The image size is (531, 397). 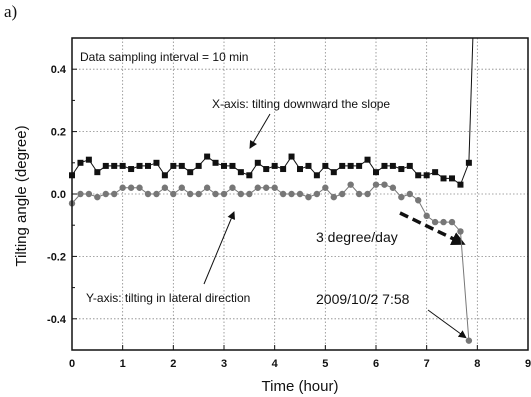 I want to click on y-tick-label: -0.2, so click(x=56, y=257).